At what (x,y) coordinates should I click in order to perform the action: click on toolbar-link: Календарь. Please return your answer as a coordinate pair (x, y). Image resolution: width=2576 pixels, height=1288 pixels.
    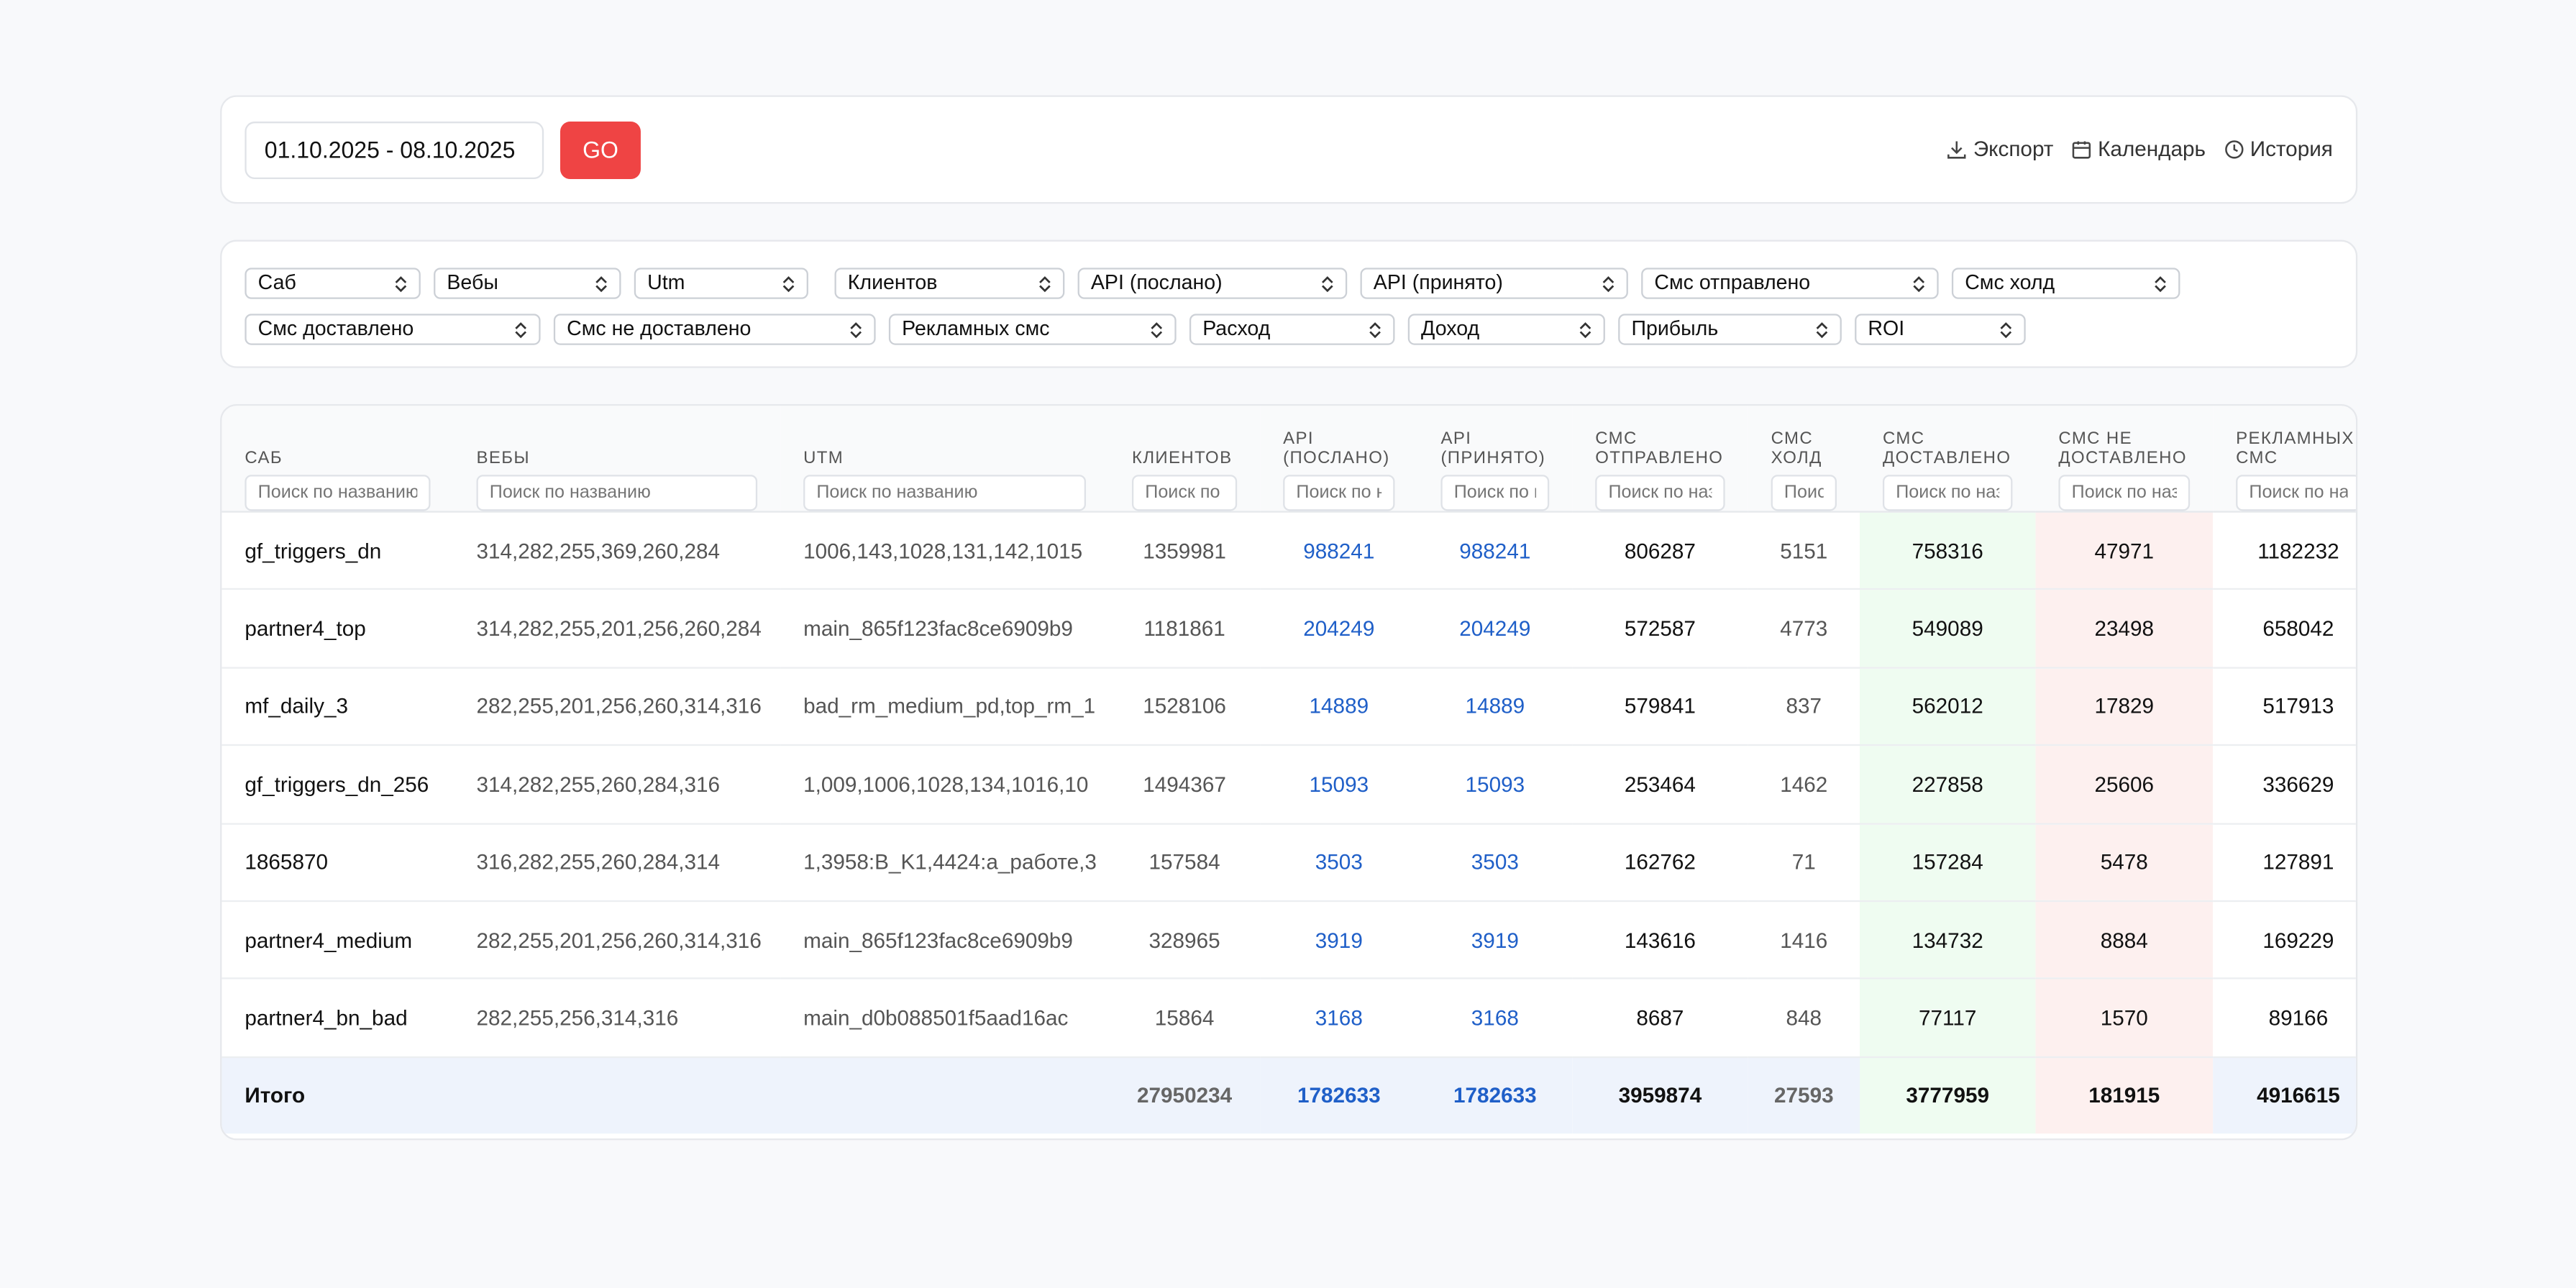
    Looking at the image, I should click on (2139, 149).